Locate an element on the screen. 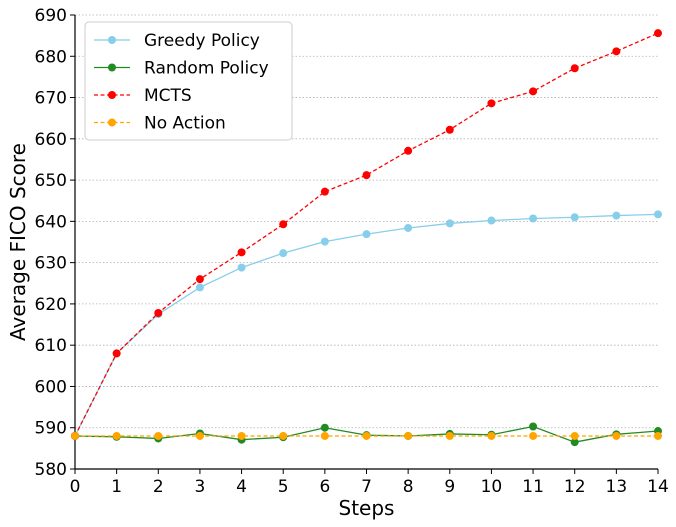 This screenshot has height=527, width=676. legend: Greedy Policy Random Policy MCTS No Action is located at coordinates (188, 81).